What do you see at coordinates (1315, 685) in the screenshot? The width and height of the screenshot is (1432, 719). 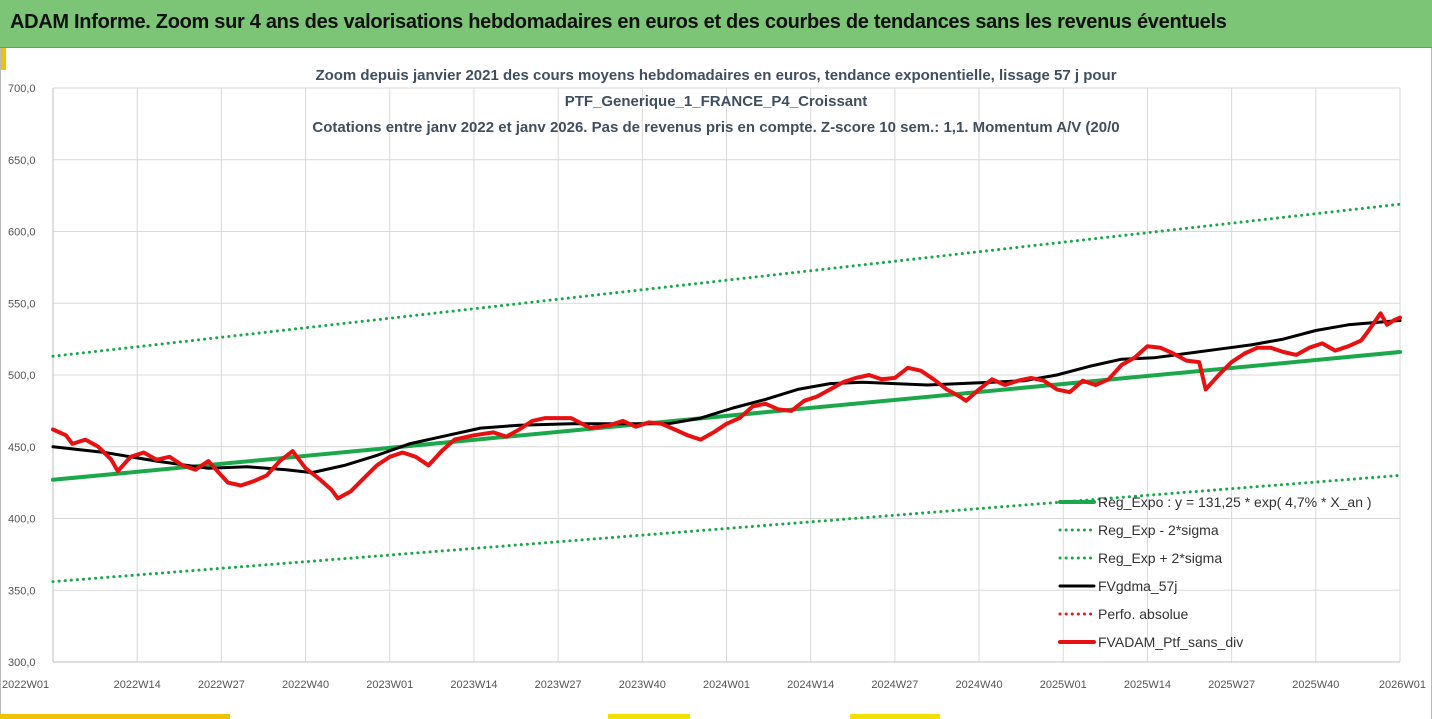 I see `x-tick-label: 2025W40` at bounding box center [1315, 685].